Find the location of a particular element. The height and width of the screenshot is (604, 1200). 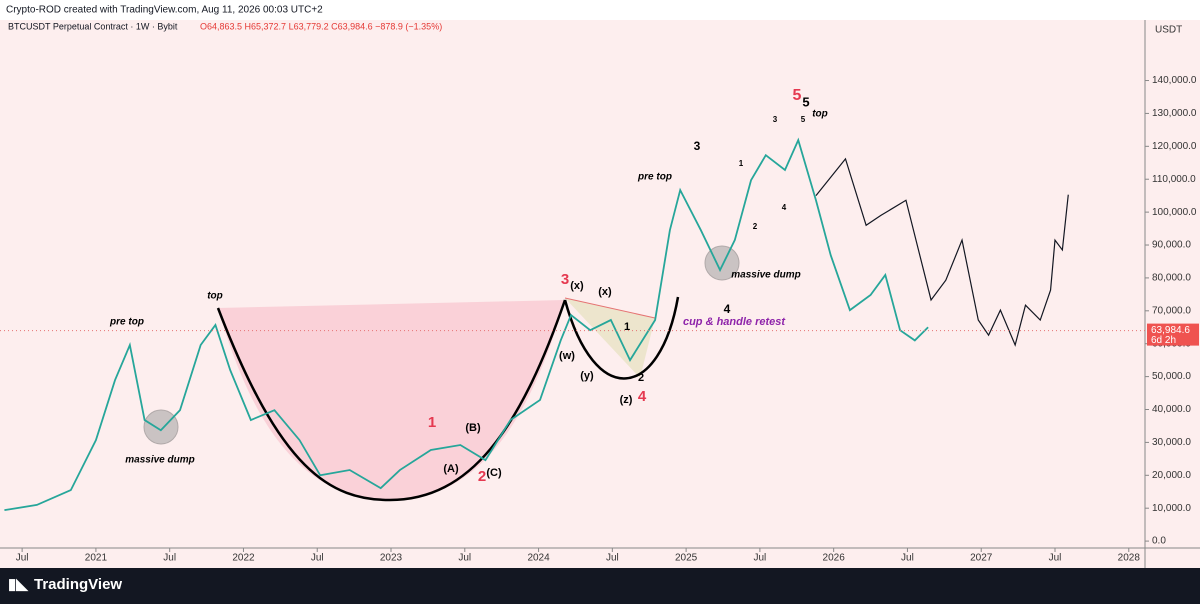

y-tick-label: 40,000.0 is located at coordinates (1171, 409).